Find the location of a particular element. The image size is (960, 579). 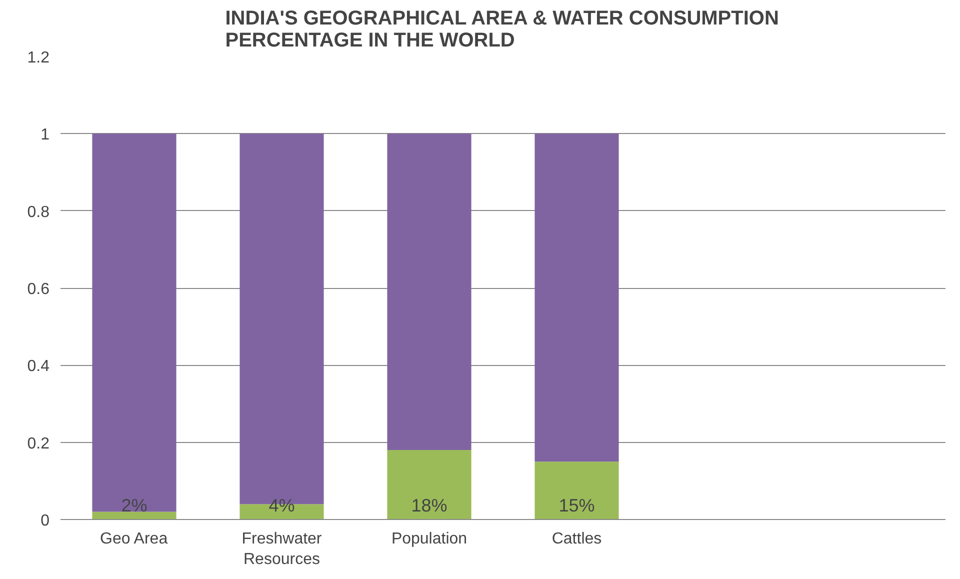

x-tick-label: Freshwater Resources is located at coordinates (282, 549).